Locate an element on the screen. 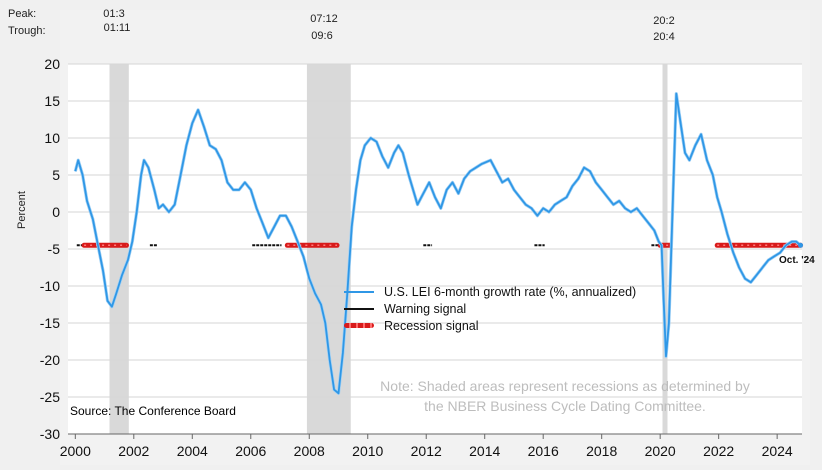  x-tick-label-2014: 2014 is located at coordinates (484, 451).